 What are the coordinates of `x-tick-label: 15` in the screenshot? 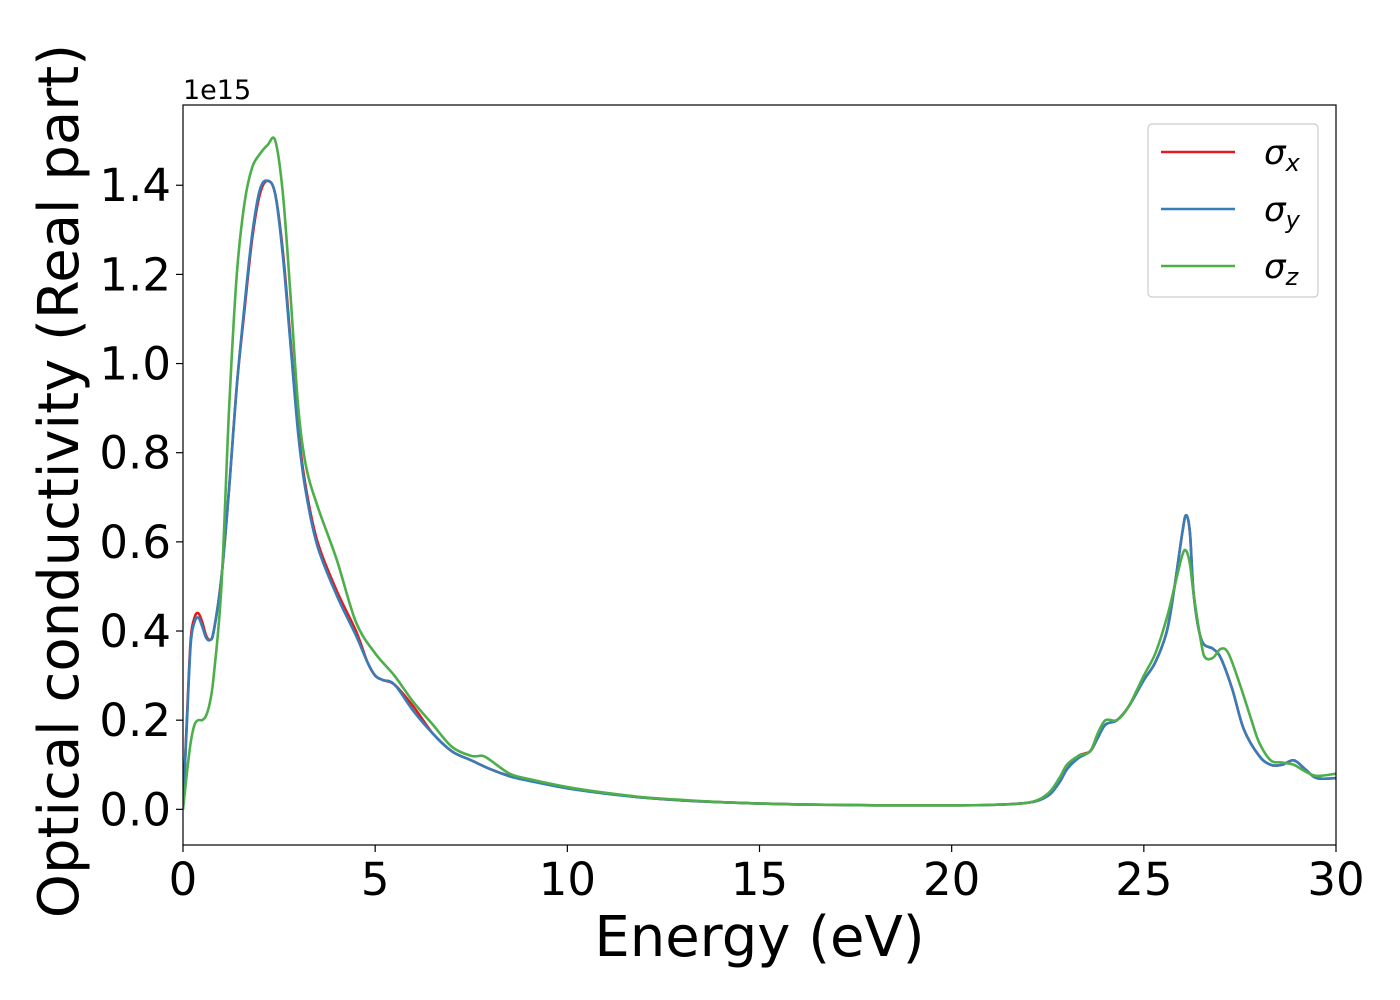 It's located at (759, 879).